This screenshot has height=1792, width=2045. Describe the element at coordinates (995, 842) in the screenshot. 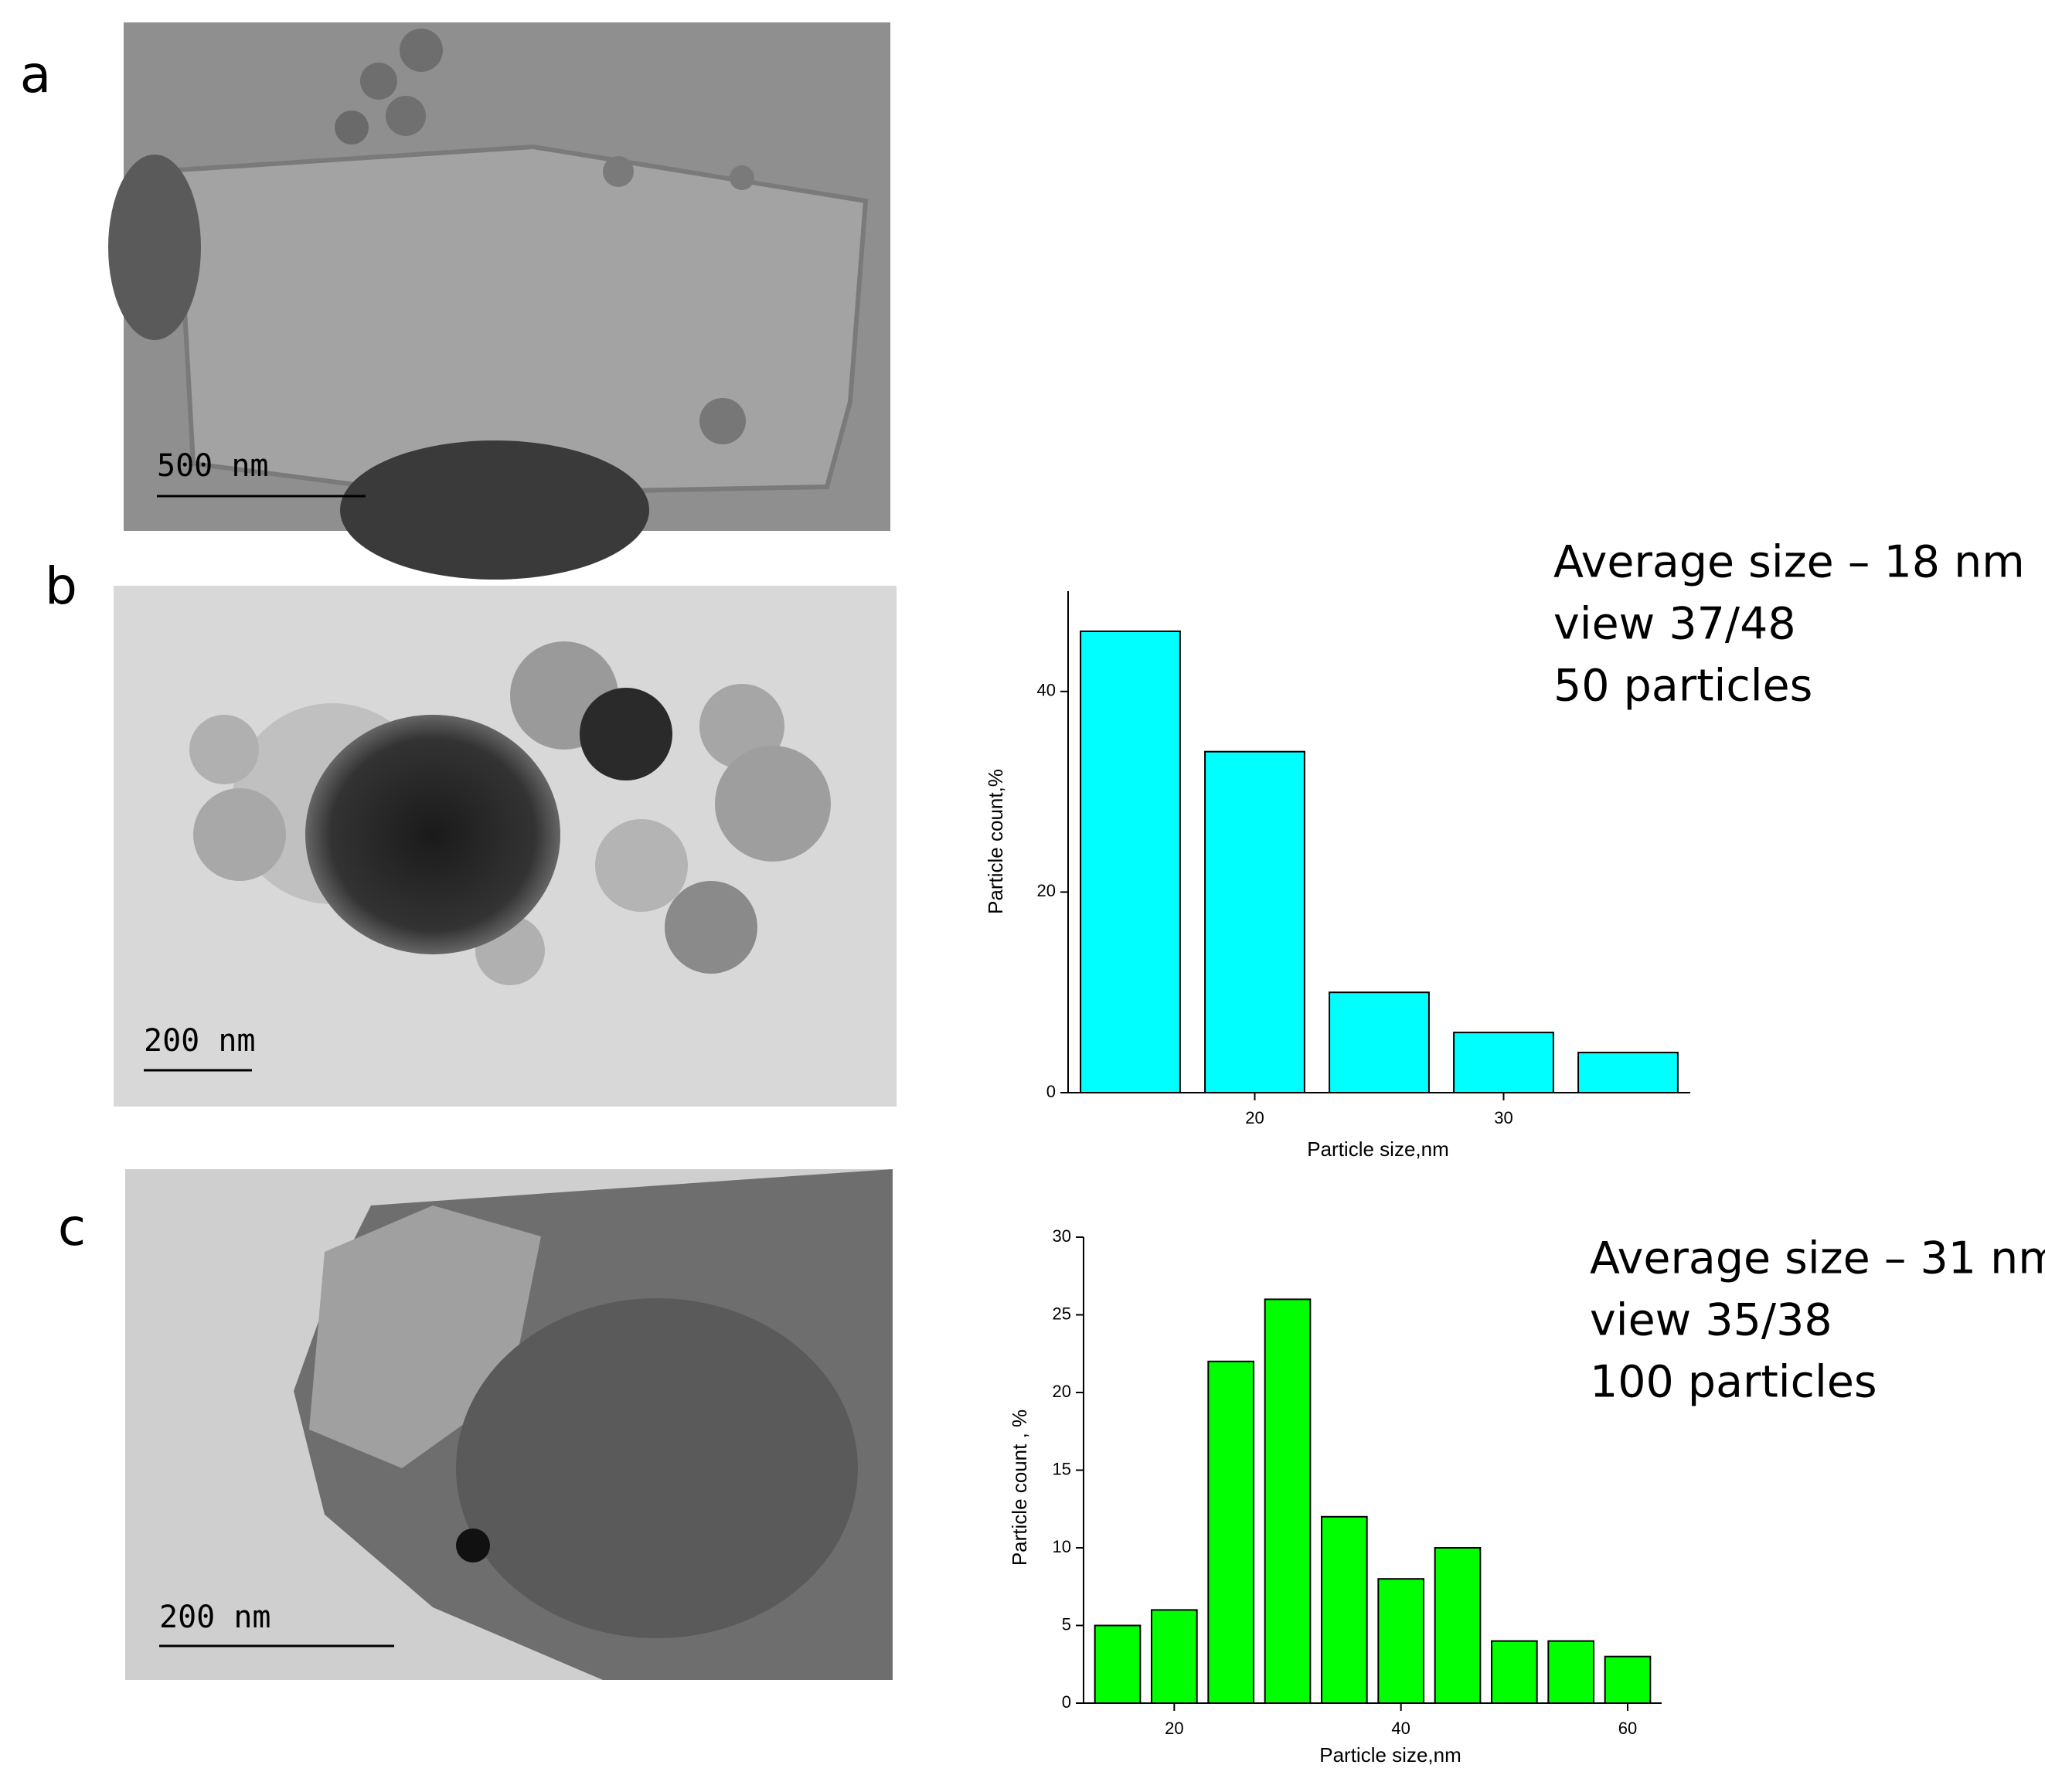

I see `y-axis-label: Particle count,%` at that location.